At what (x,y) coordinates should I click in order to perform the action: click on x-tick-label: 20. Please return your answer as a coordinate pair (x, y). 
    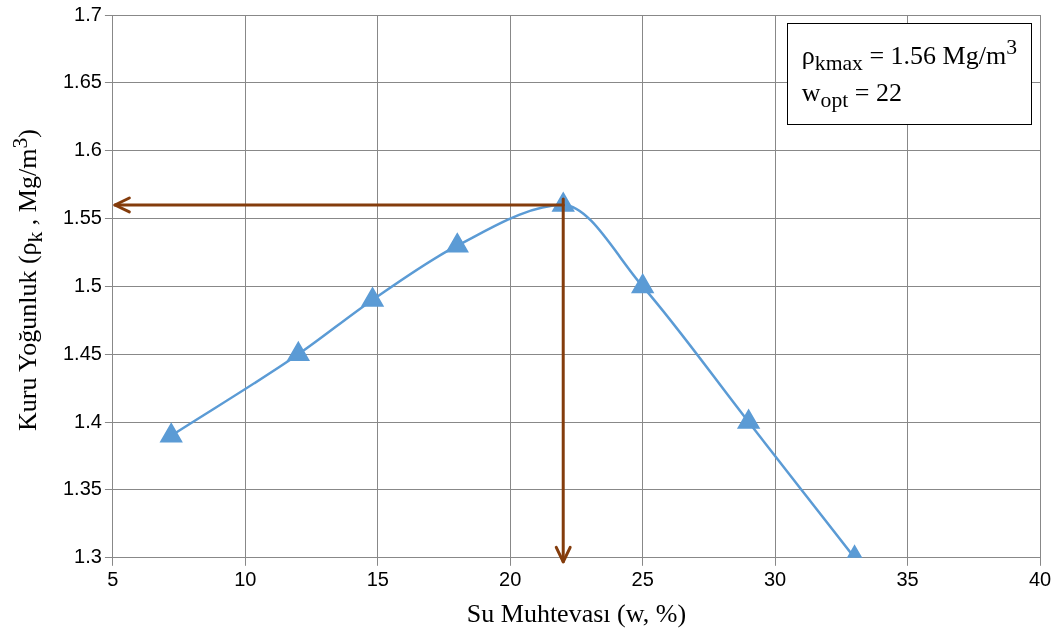
    Looking at the image, I should click on (510, 579).